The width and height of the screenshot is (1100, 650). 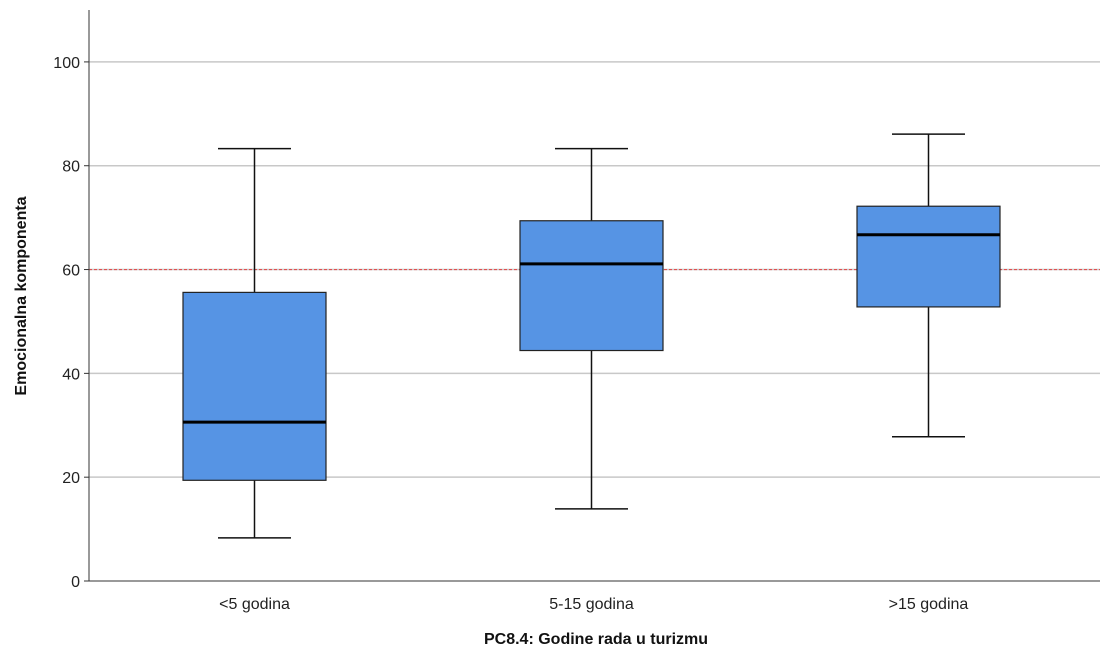 I want to click on x-tick-label: 5-15 godina, so click(x=591, y=604).